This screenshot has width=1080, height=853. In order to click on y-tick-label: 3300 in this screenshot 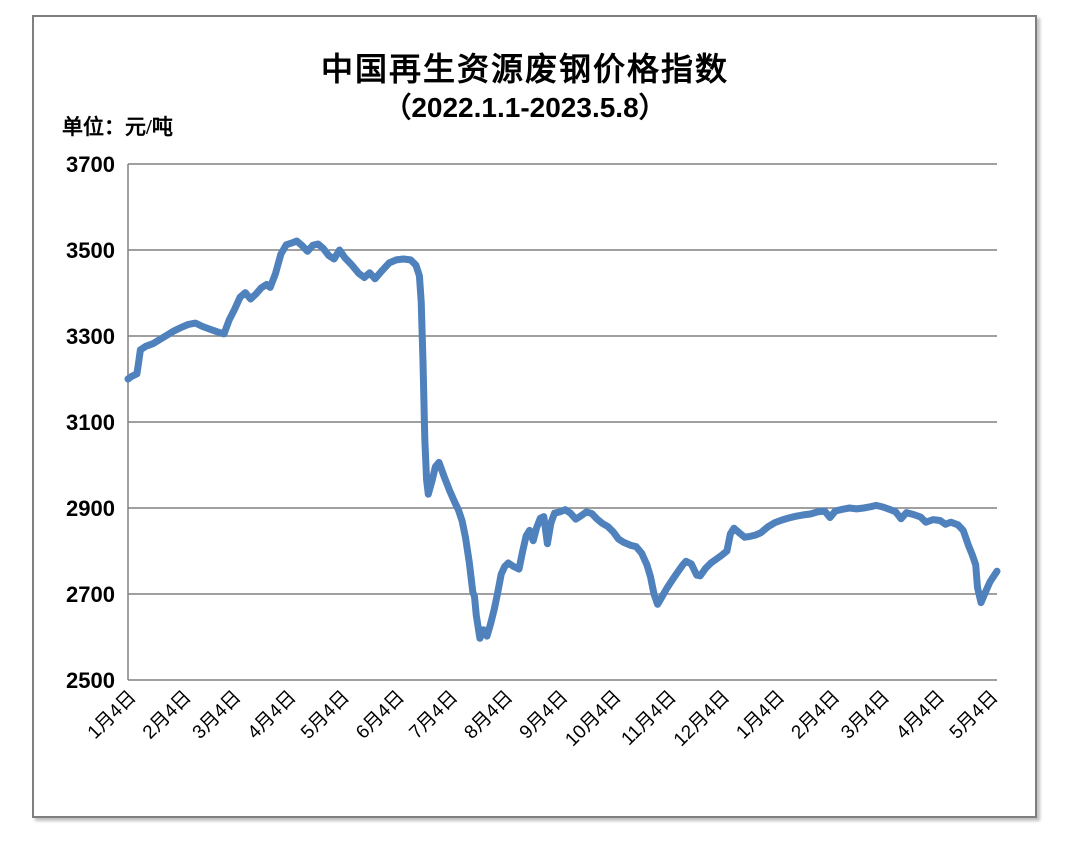, I will do `click(90, 336)`.